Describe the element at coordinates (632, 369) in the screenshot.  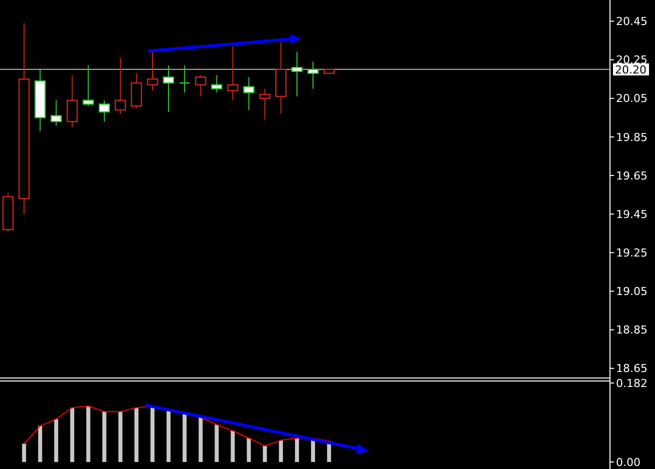
I see `y-tick-label: 18.65` at that location.